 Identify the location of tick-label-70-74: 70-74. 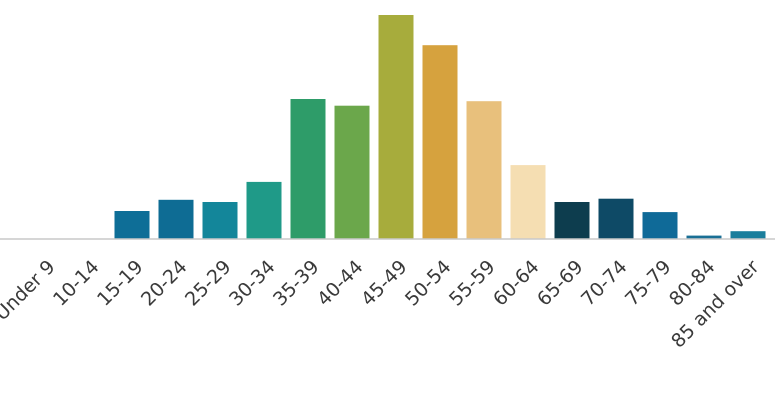
(604, 283).